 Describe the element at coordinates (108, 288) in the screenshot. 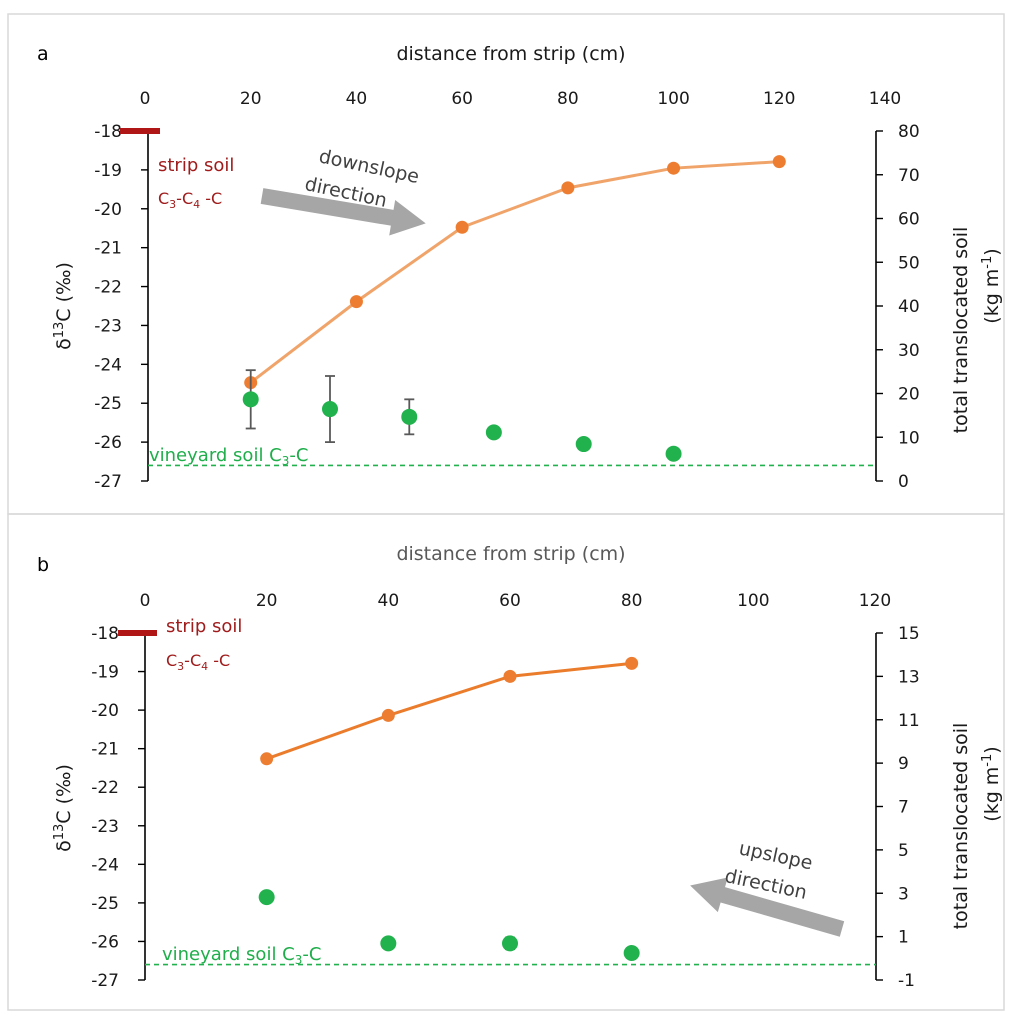

I see `left-tick-label: -22` at that location.